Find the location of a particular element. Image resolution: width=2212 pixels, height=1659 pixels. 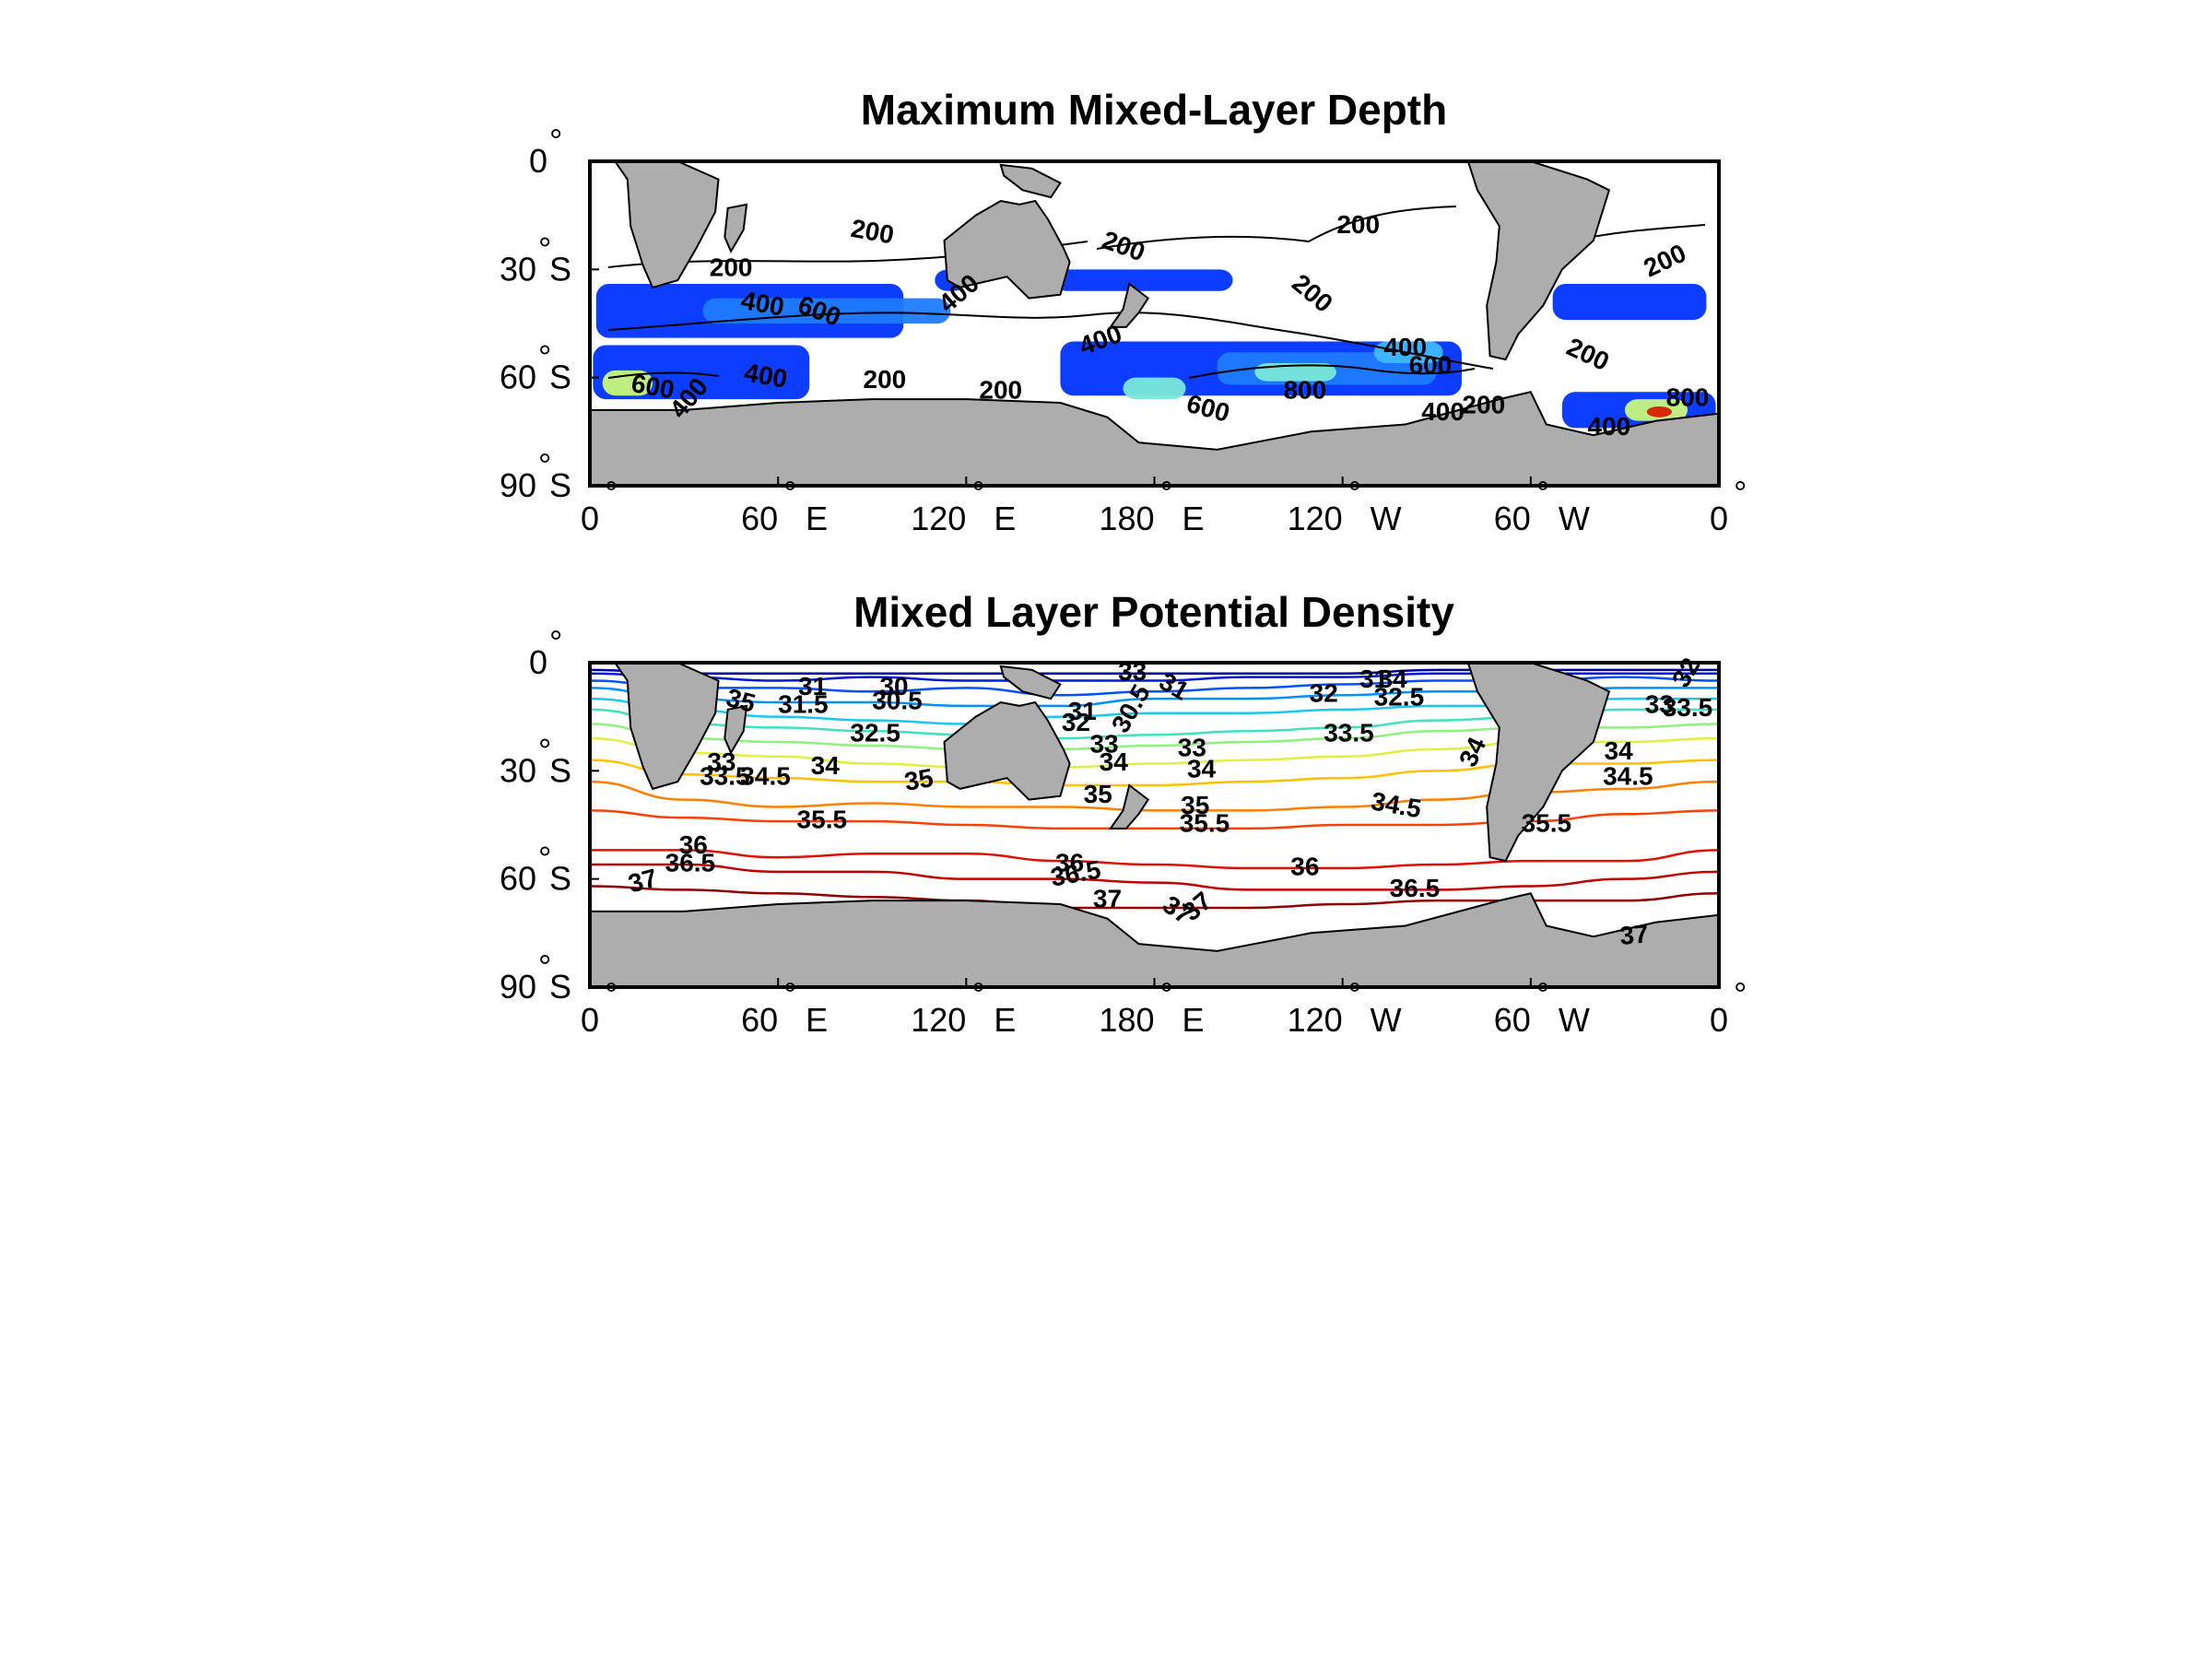

contour-label: 30.5 is located at coordinates (897, 700).